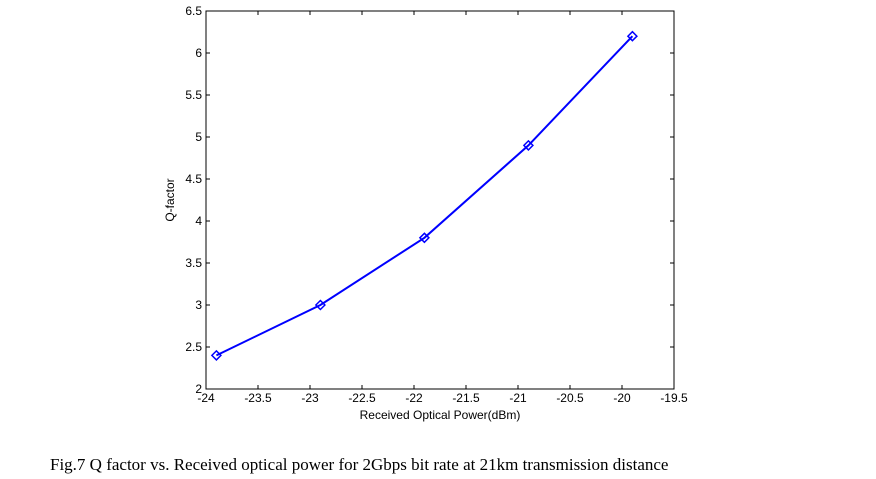 The width and height of the screenshot is (876, 479). I want to click on x-tick-label: -23.5, so click(258, 398).